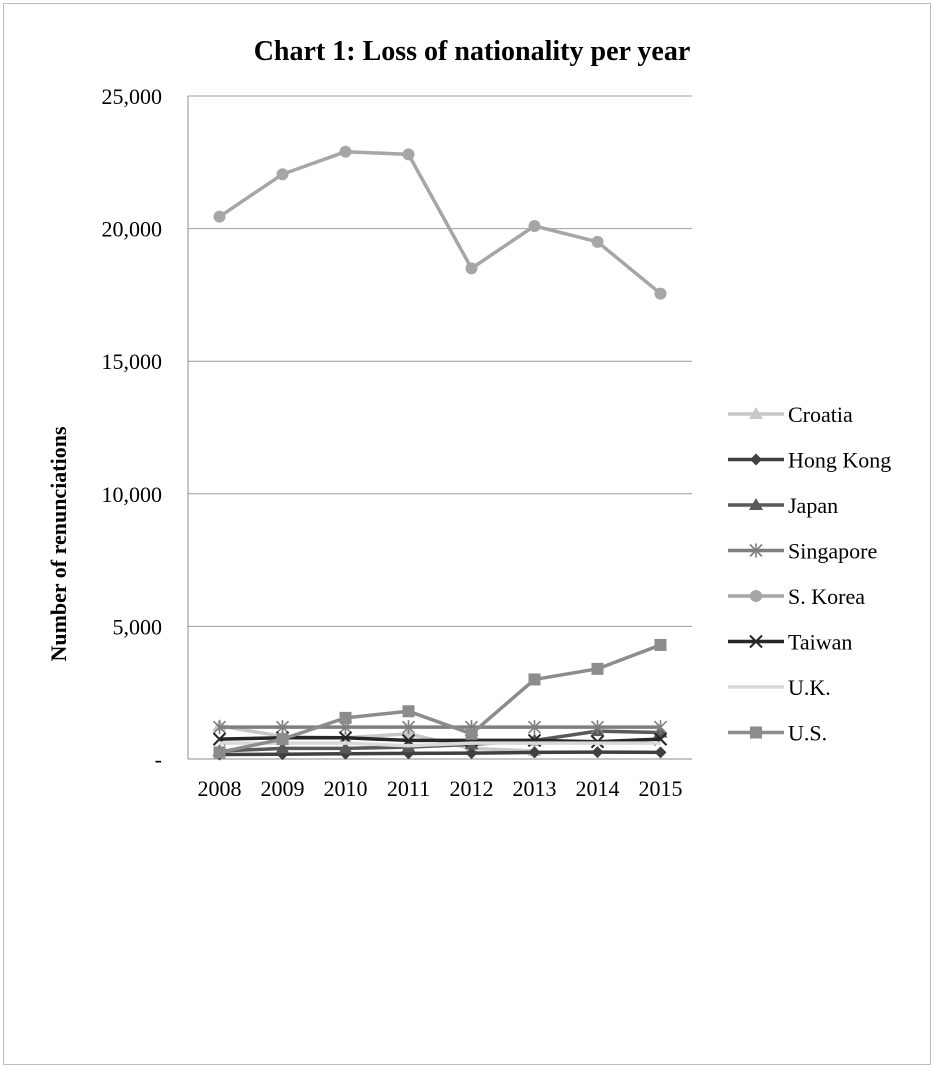 Image resolution: width=936 pixels, height=1068 pixels. I want to click on series-s-korea, so click(440, 222).